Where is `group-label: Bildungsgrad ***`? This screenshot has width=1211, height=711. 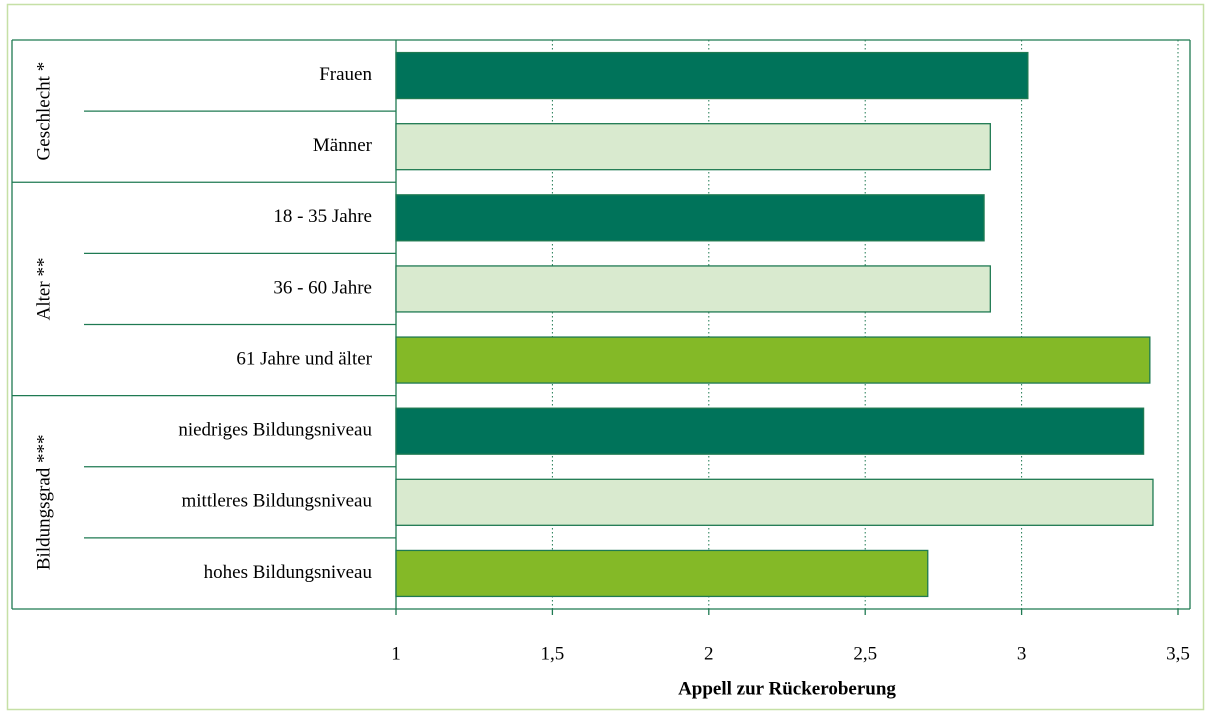 group-label: Bildungsgrad *** is located at coordinates (43, 502).